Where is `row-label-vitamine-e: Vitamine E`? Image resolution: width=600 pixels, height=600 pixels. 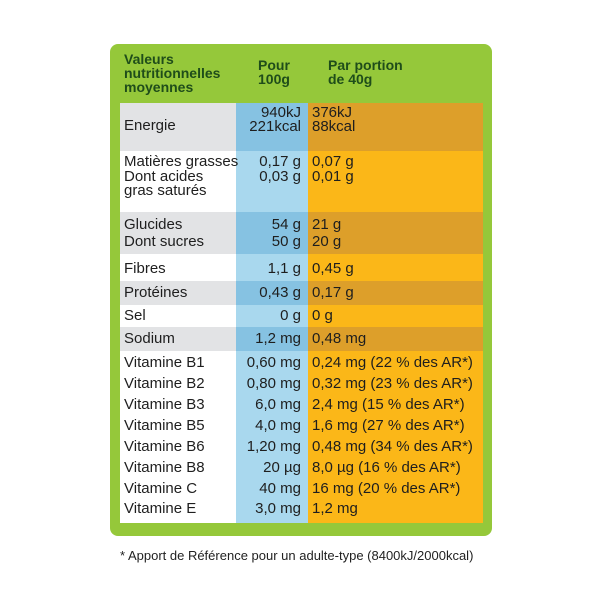
row-label-vitamine-e: Vitamine E is located at coordinates (160, 508).